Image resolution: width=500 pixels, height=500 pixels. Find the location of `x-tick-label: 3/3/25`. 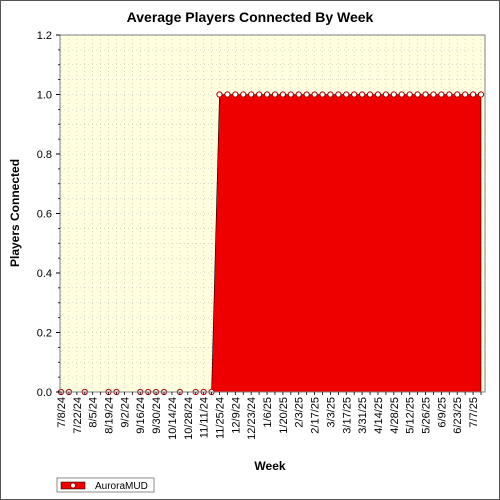

x-tick-label: 3/3/25 is located at coordinates (331, 412).